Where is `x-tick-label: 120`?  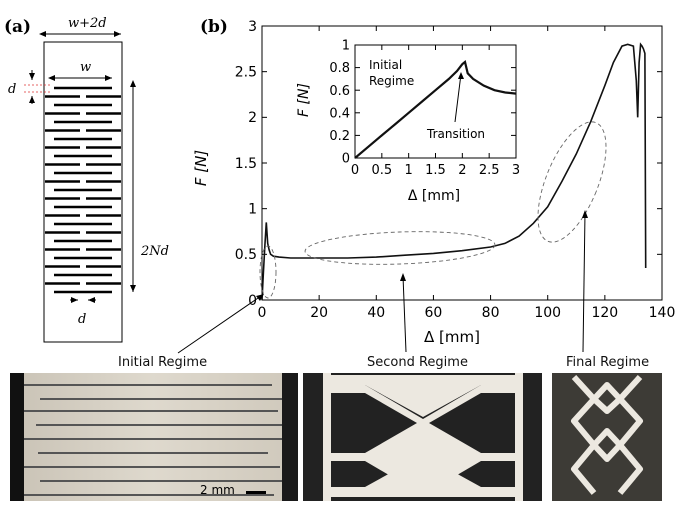 x-tick-label: 120 is located at coordinates (604, 313).